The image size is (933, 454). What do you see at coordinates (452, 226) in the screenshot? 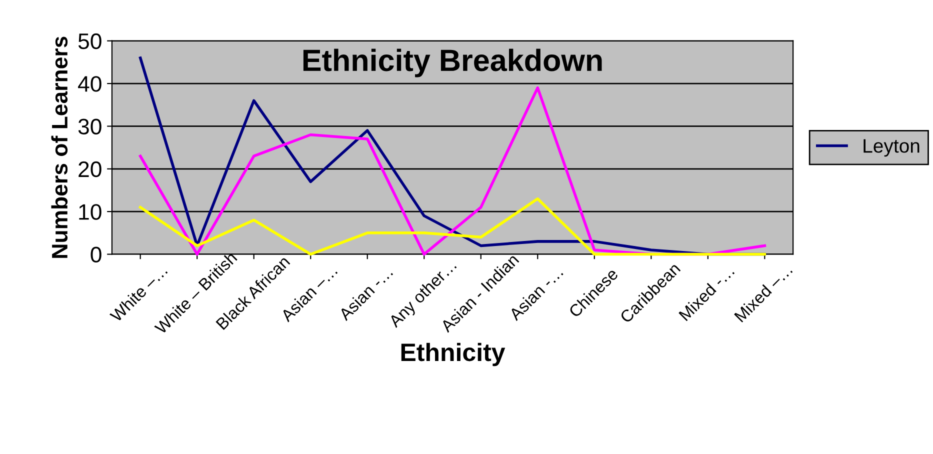
I see `line-series` at bounding box center [452, 226].